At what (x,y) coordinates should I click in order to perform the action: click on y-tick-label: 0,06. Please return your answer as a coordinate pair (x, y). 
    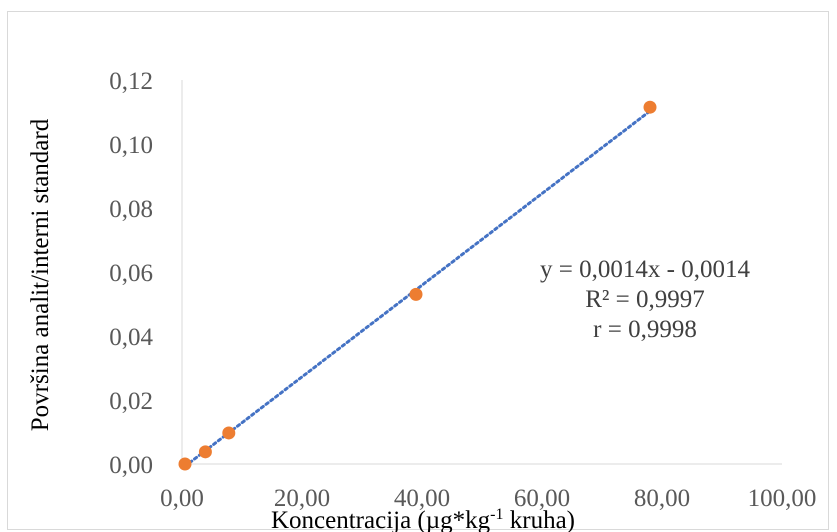
    Looking at the image, I should click on (131, 273).